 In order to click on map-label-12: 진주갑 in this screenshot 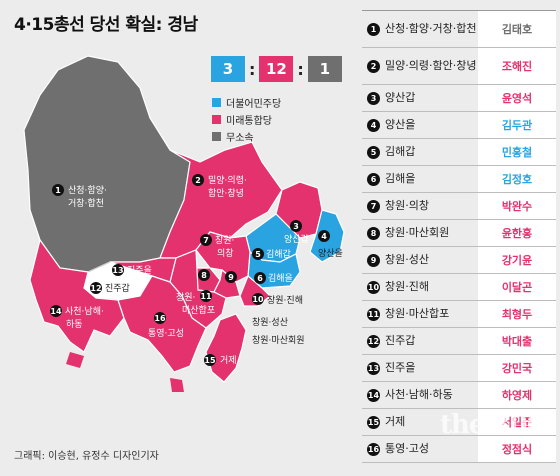, I will do `click(117, 288)`.